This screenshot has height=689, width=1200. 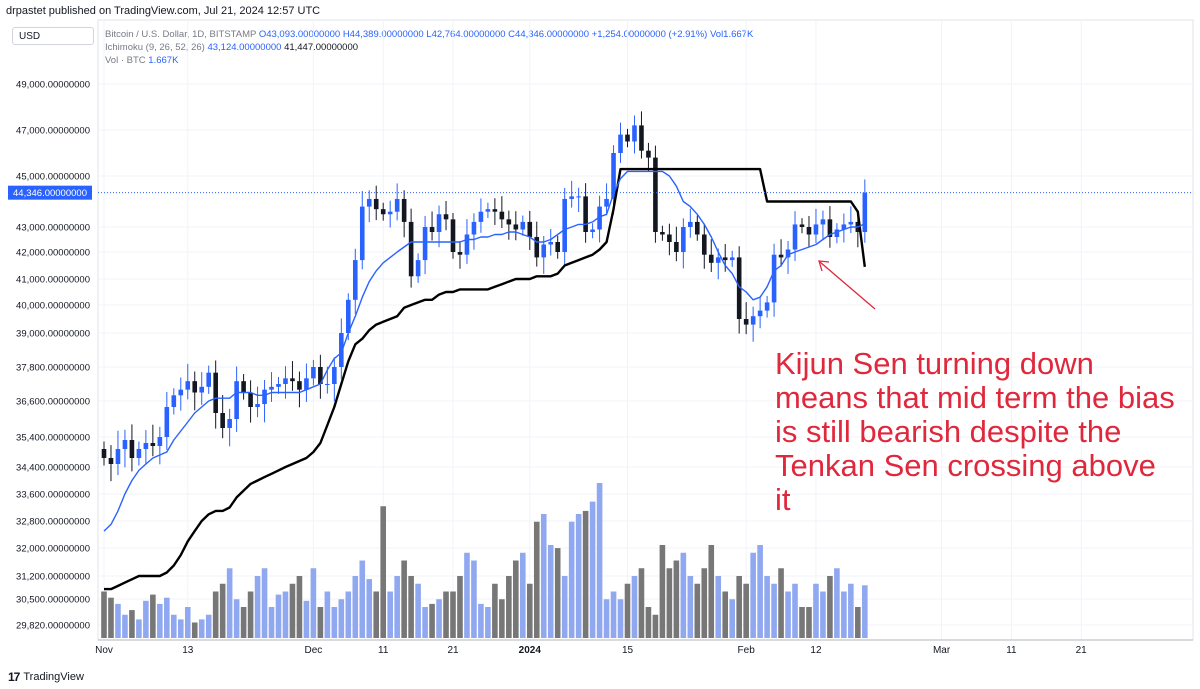 What do you see at coordinates (731, 34) in the screenshot?
I see `legend-vol: Vol1.667K` at bounding box center [731, 34].